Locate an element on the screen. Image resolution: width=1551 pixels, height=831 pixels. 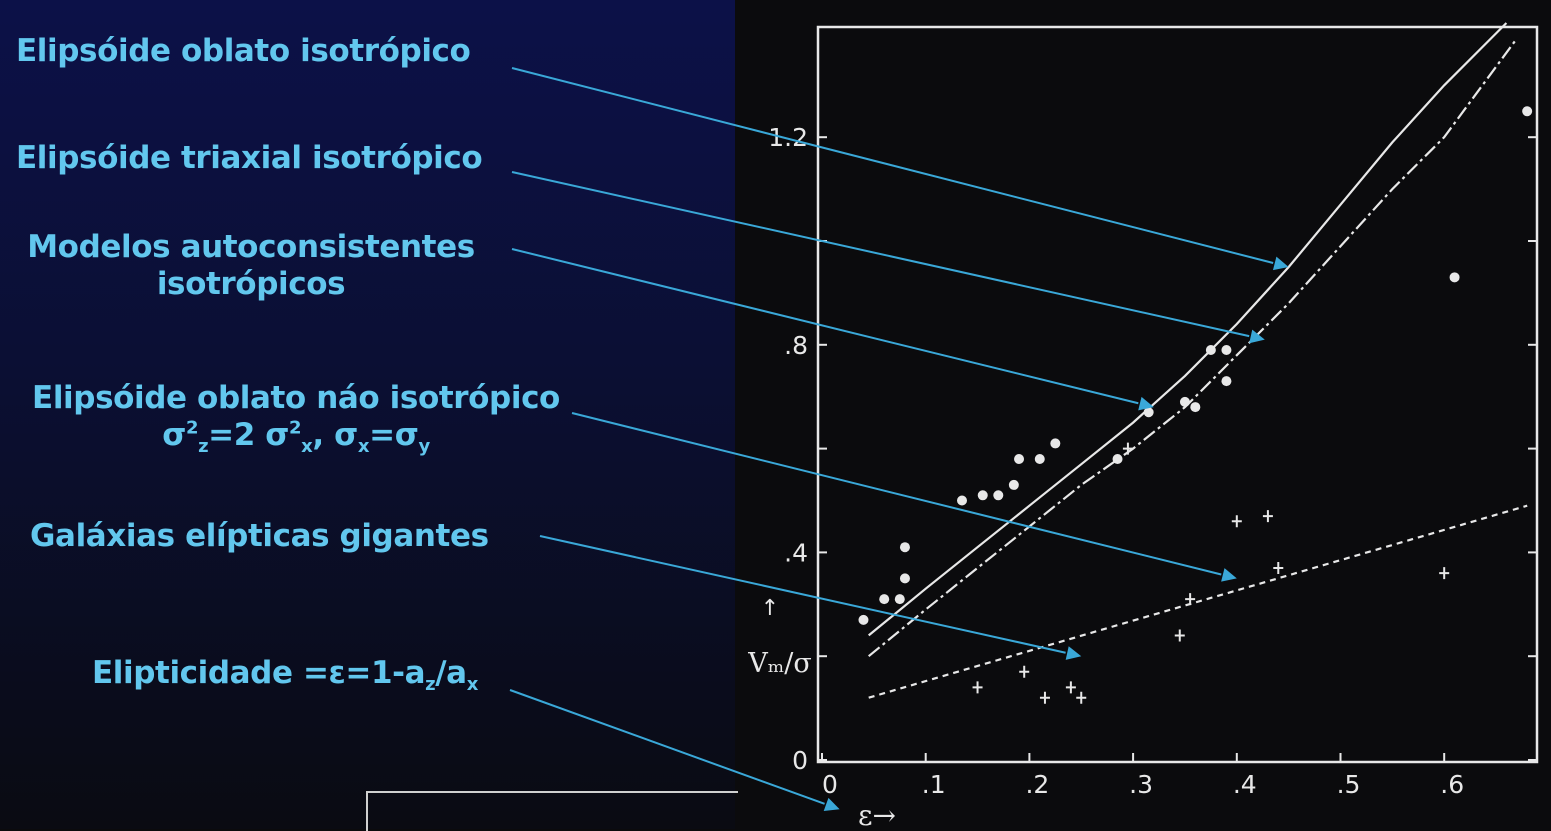
label-self-consistent-models: Modelos autoconsistentes isotrópicos is located at coordinates (251, 266).